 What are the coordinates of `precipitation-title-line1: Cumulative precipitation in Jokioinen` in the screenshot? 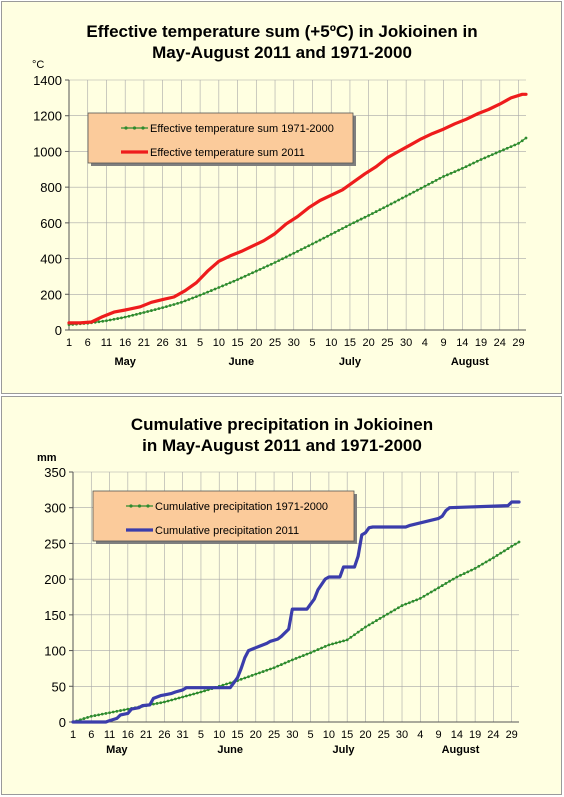 It's located at (282, 424).